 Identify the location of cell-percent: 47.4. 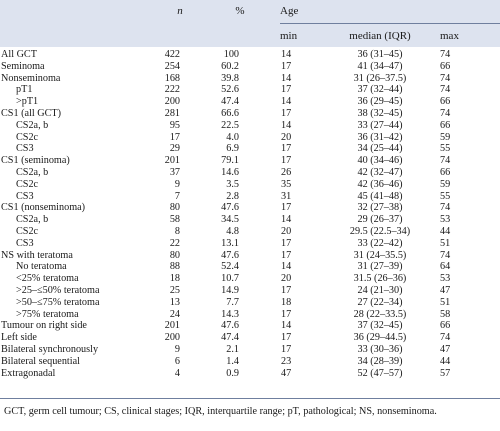
(230, 102).